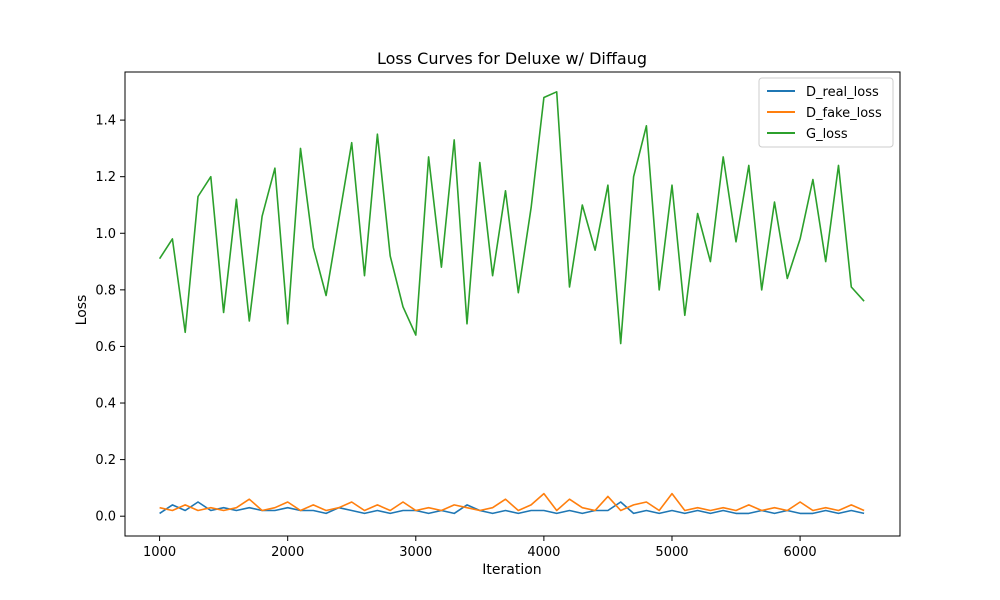  I want to click on y-tick-label: 0.0, so click(105, 517).